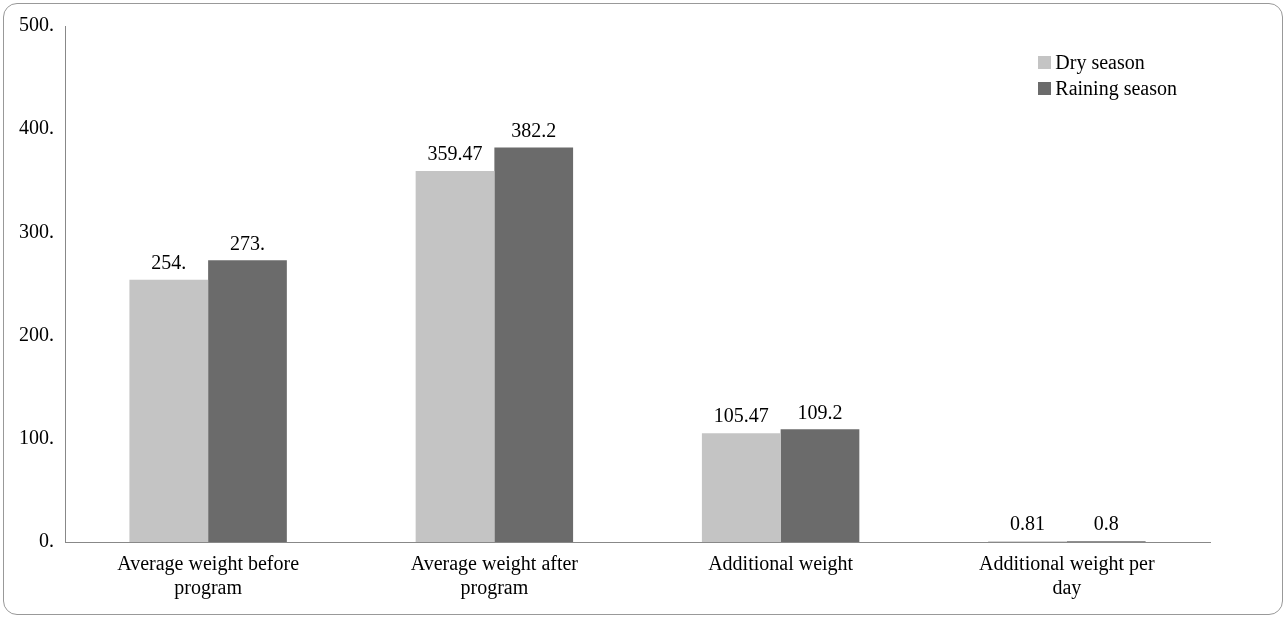 This screenshot has width=1286, height=618. I want to click on y-tick-label: 400., so click(36, 127).